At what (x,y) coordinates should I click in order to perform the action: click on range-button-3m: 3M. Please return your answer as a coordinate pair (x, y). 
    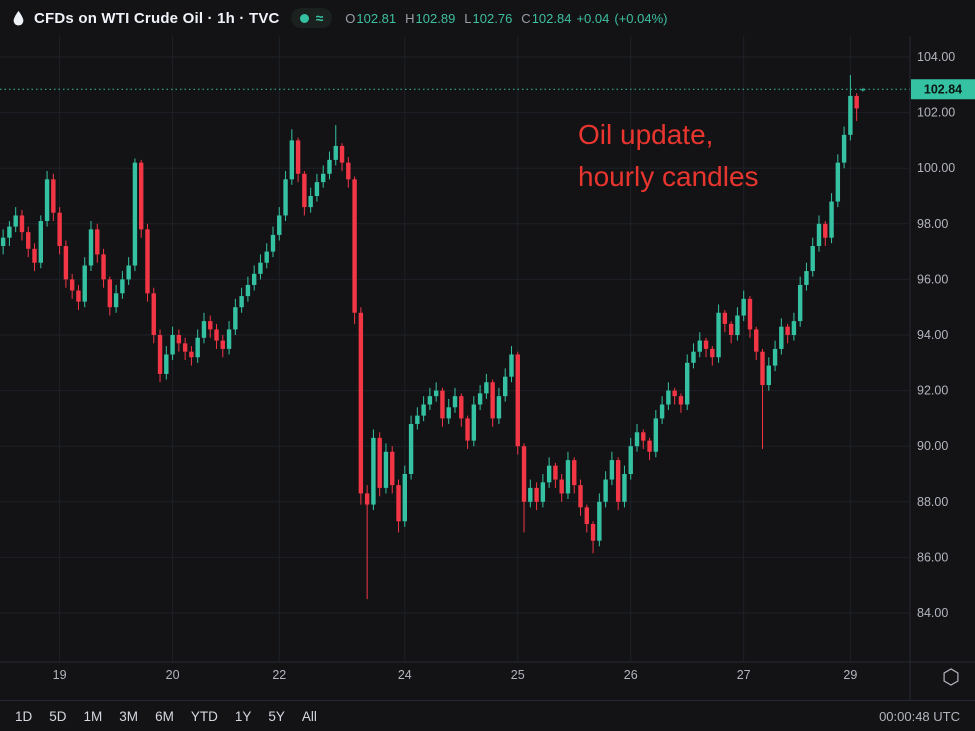
    Looking at the image, I should click on (129, 716).